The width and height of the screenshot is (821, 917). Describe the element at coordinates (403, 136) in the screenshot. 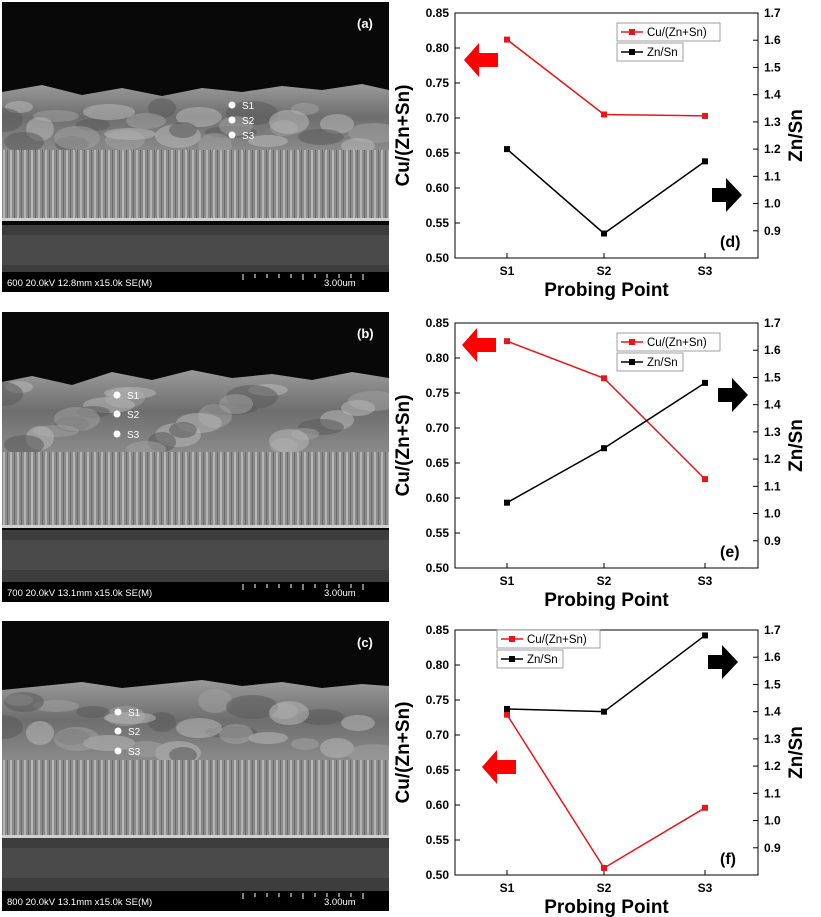

I see `y-axis-title: Cu/(Zn+Sn)` at that location.